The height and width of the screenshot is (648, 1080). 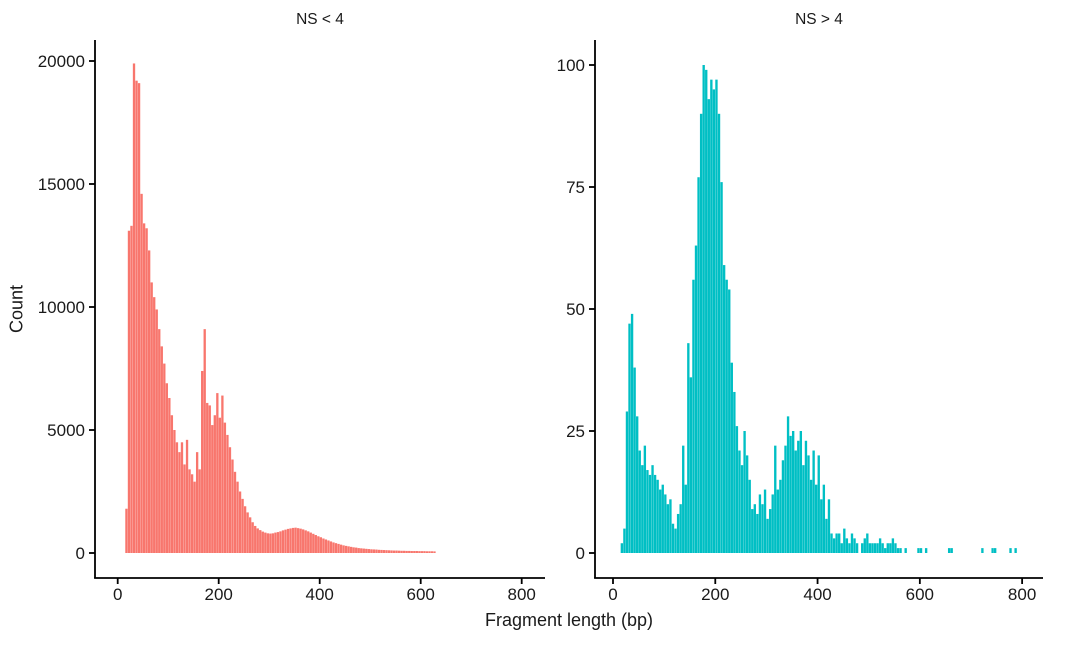 What do you see at coordinates (80, 553) in the screenshot?
I see `y-tick-label: 0` at bounding box center [80, 553].